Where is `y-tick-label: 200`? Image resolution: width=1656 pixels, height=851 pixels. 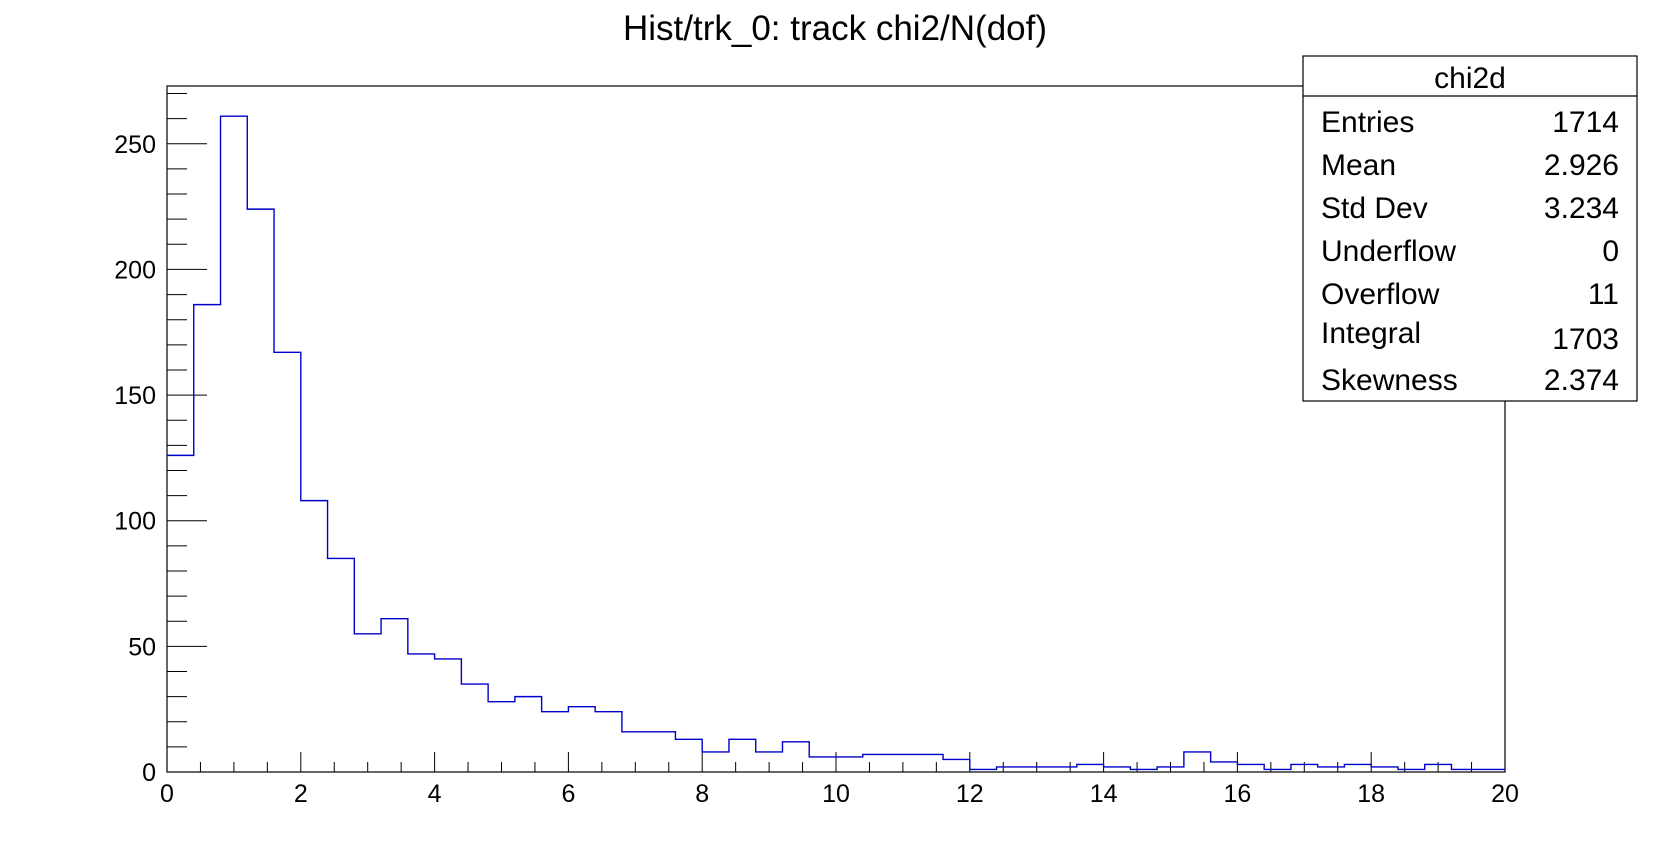
y-tick-label: 200 is located at coordinates (135, 270).